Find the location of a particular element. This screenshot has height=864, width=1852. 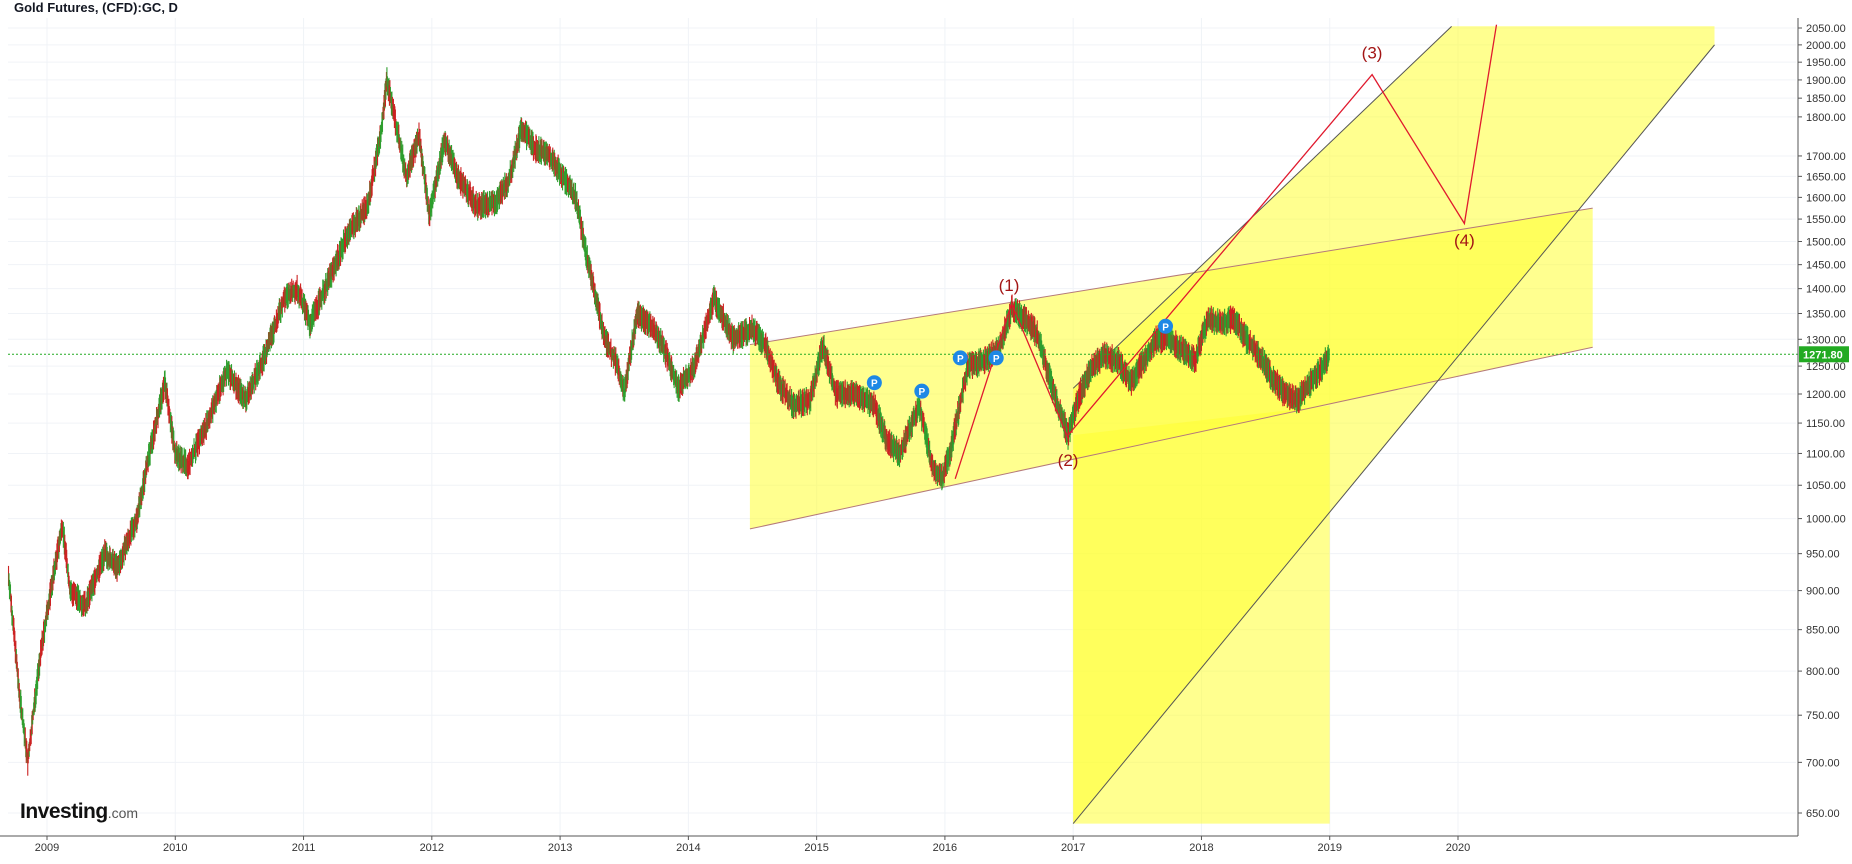

y-tick-label: 2000.00 is located at coordinates (1826, 46).